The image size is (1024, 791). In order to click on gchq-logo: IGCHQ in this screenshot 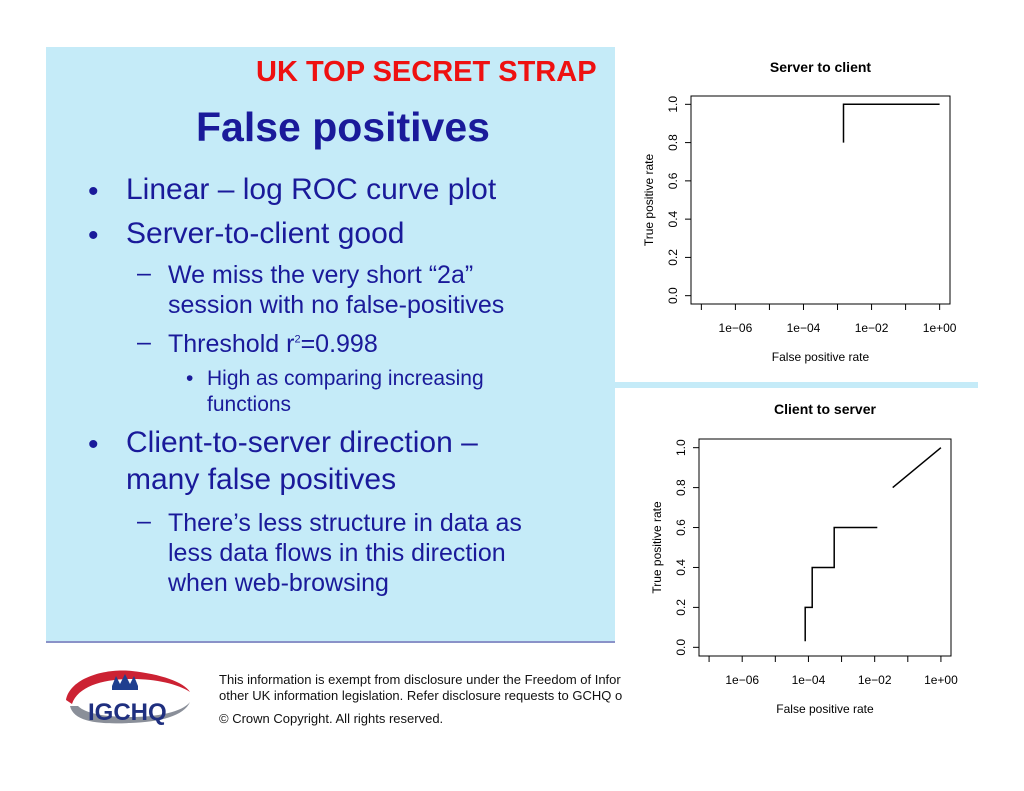, I will do `click(127, 697)`.